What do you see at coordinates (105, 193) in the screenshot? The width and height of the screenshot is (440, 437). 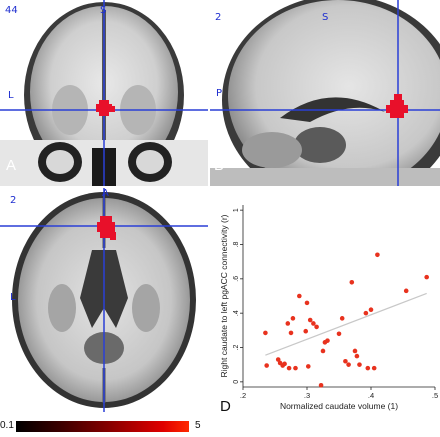 I see `orientation-top: A` at bounding box center [105, 193].